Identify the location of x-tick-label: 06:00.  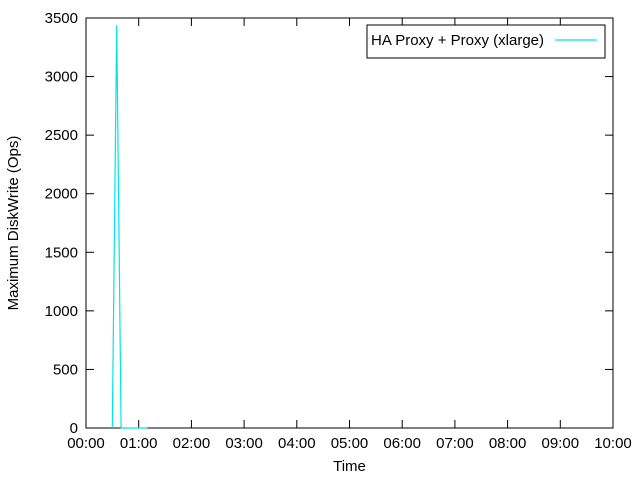
(402, 443).